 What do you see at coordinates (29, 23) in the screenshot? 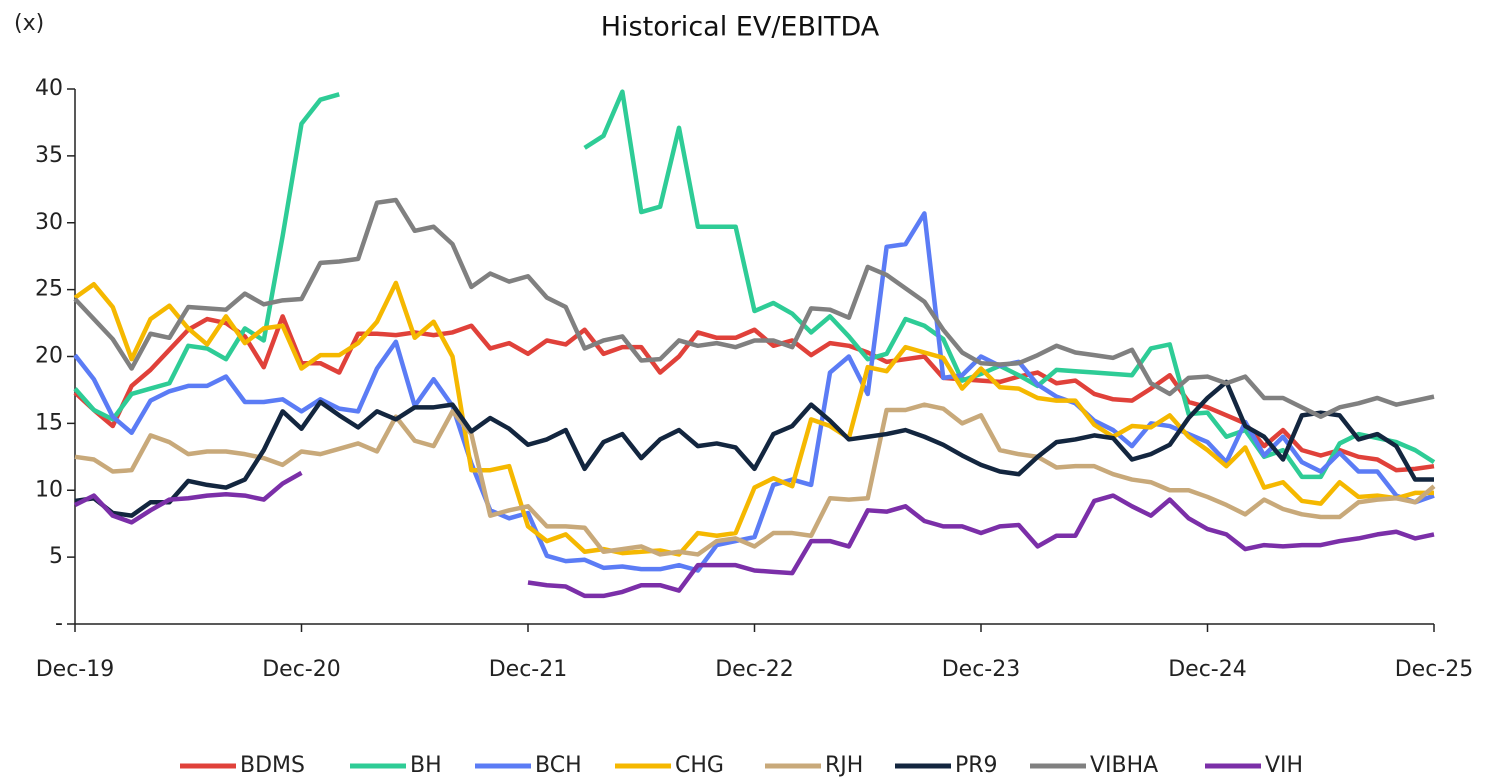
I see `y-axis-label: (x)` at bounding box center [29, 23].